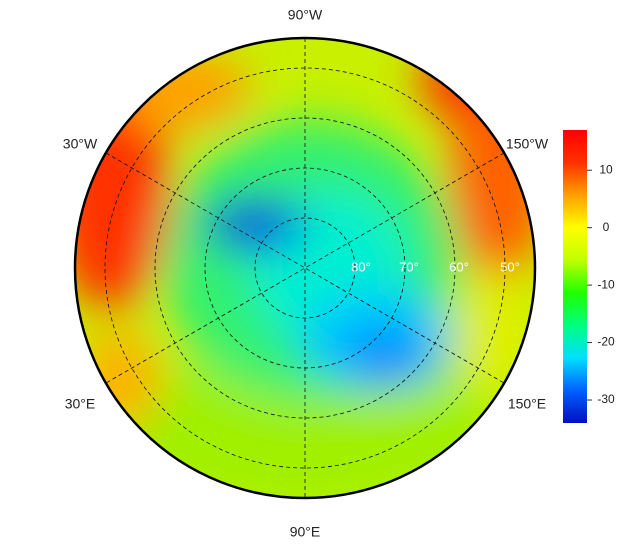 This screenshot has height=557, width=625. I want to click on latitude-label: 60°, so click(459, 266).